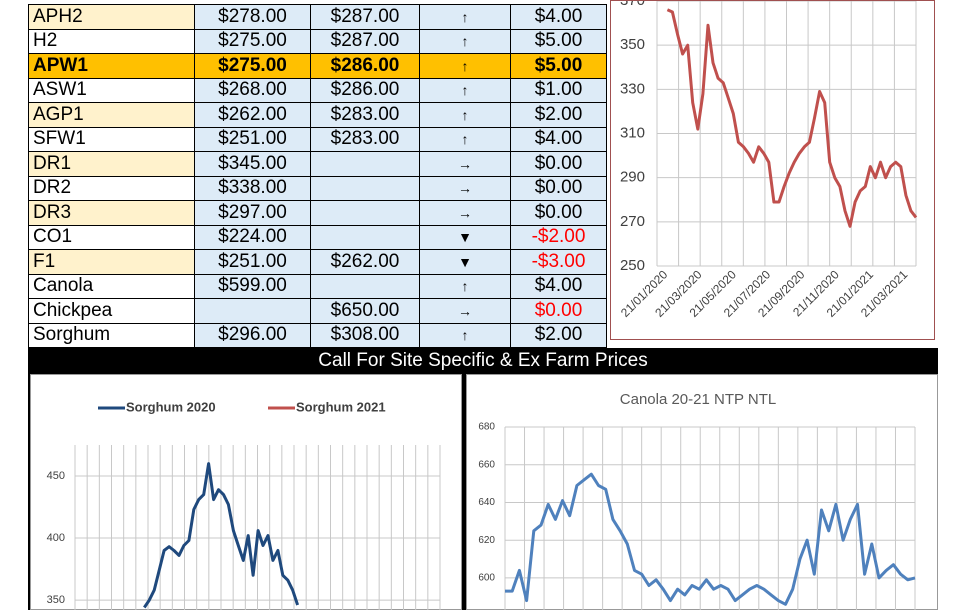 The height and width of the screenshot is (610, 968). What do you see at coordinates (252, 164) in the screenshot?
I see `table-cell: $345.00` at bounding box center [252, 164].